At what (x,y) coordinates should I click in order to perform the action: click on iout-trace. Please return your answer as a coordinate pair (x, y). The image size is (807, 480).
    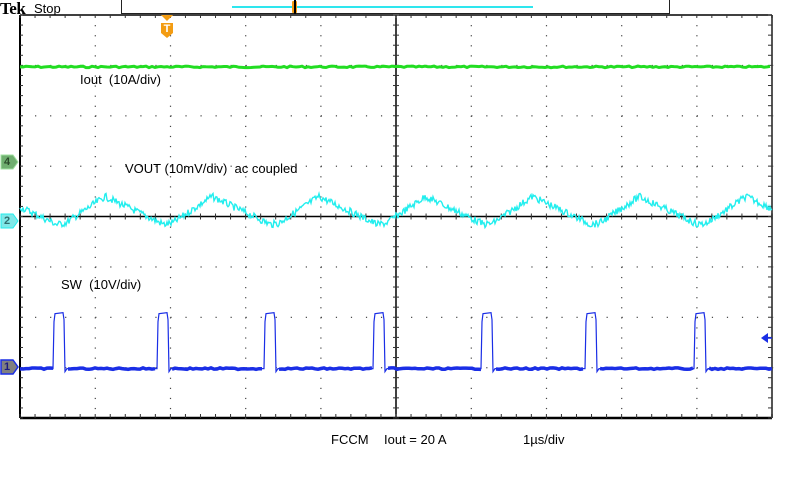
    Looking at the image, I should click on (395, 67).